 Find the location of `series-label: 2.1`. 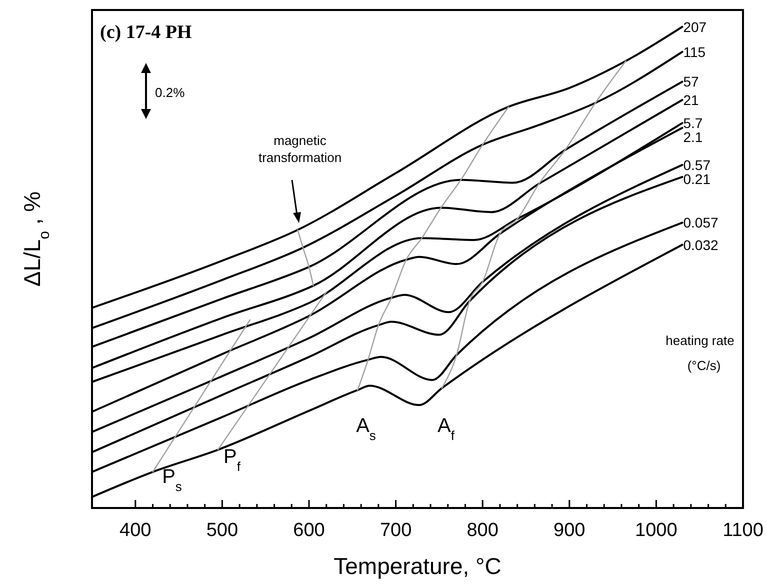

series-label: 2.1 is located at coordinates (693, 137).